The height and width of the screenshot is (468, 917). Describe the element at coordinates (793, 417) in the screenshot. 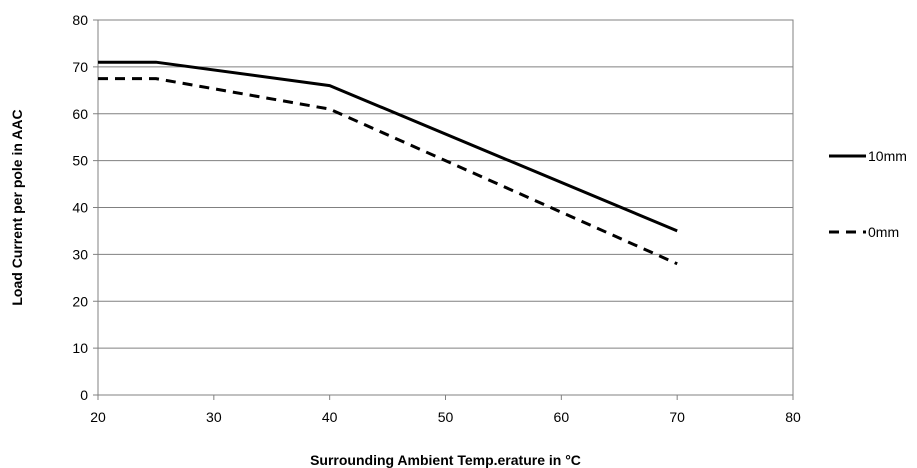

I see `x-tick-label-80: 80` at that location.